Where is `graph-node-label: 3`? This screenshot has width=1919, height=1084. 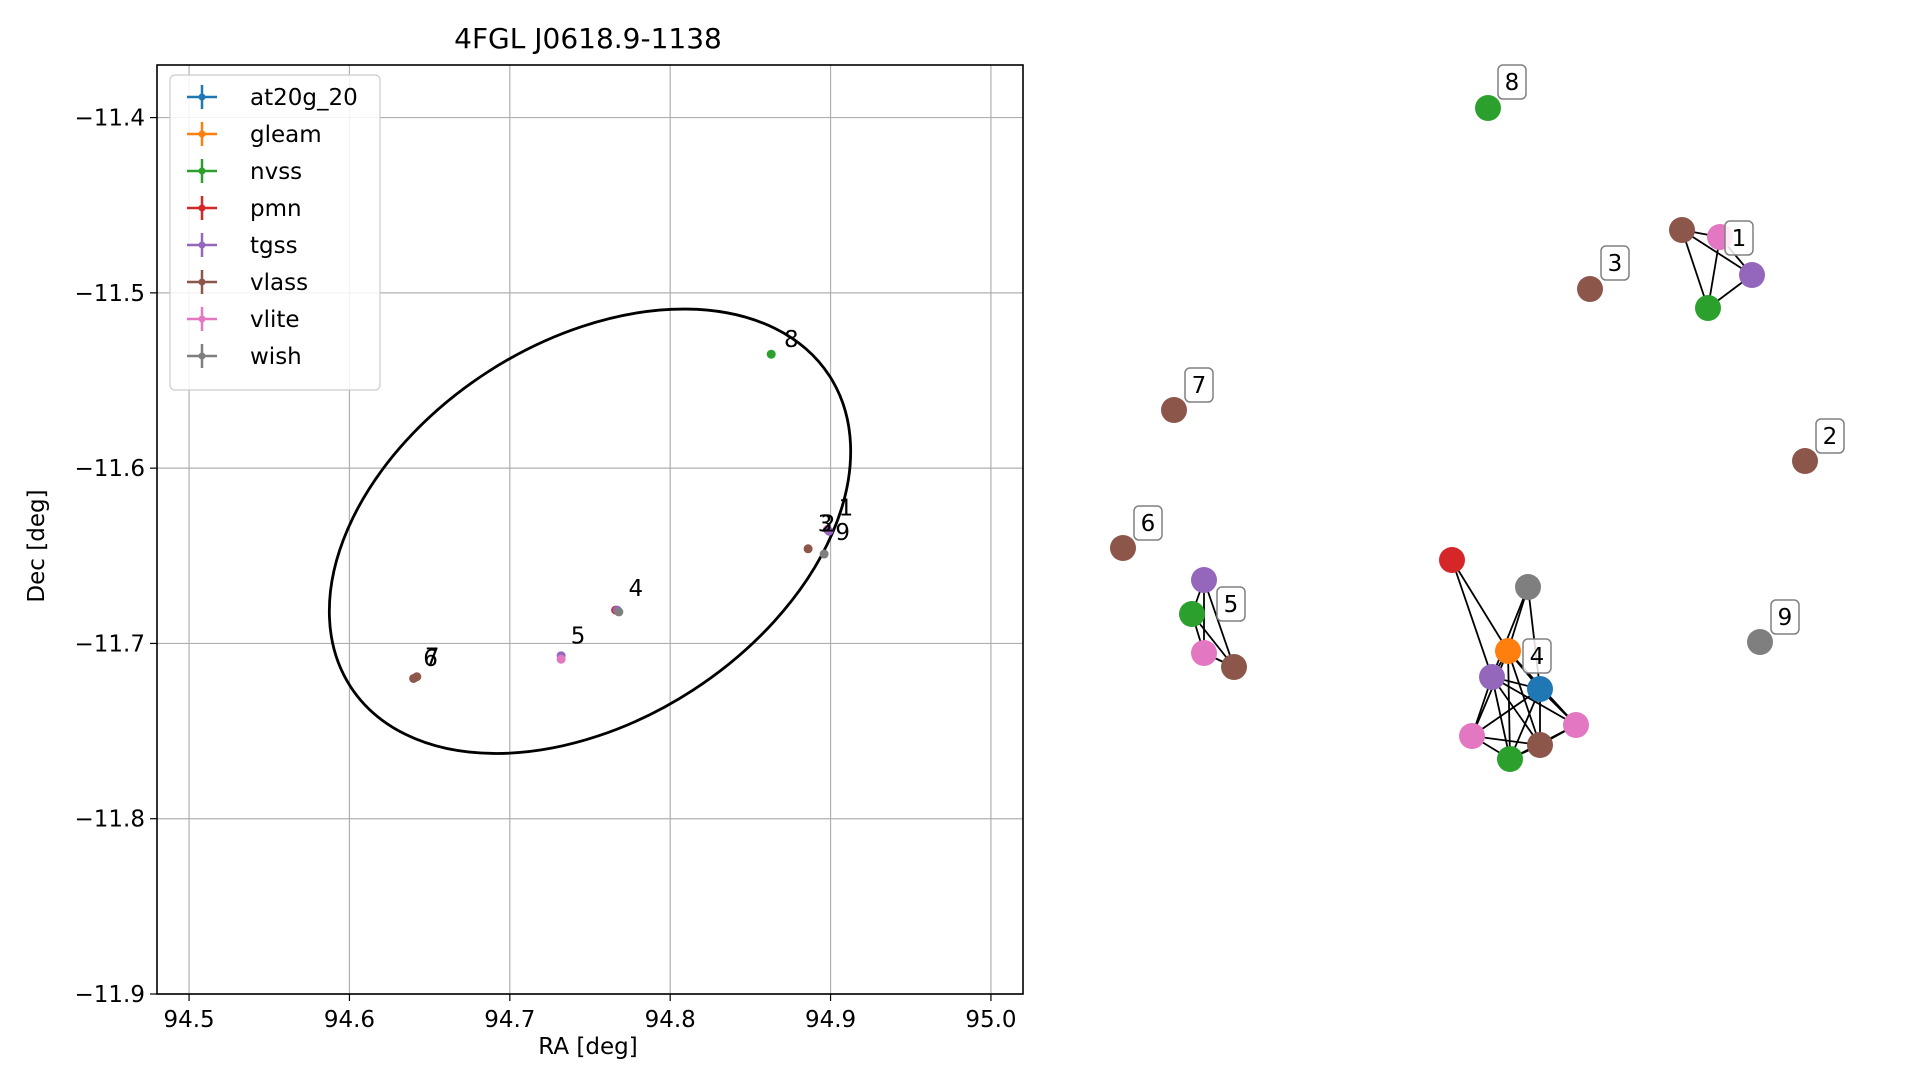 graph-node-label: 3 is located at coordinates (1615, 263).